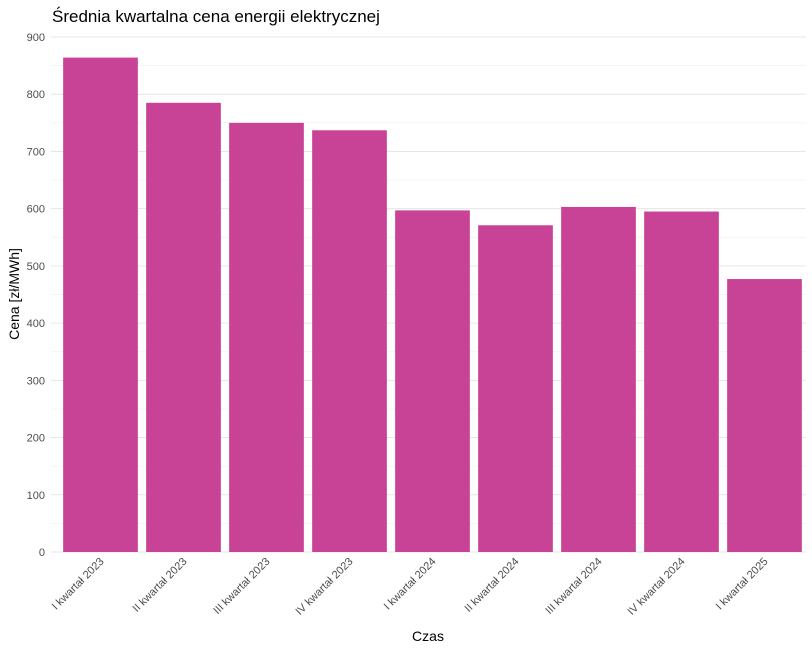  Describe the element at coordinates (36, 38) in the screenshot. I see `y-tick-label: 900` at that location.